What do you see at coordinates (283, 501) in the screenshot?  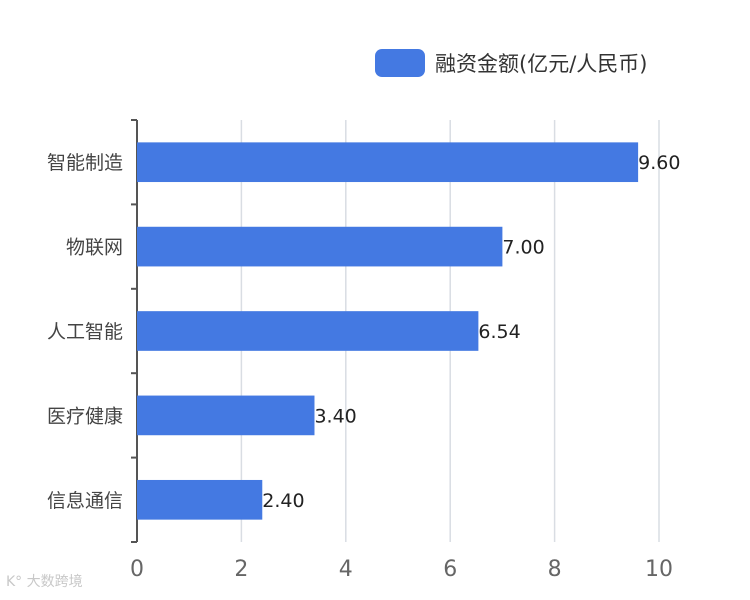 I see `bar-value-label: 2.40` at bounding box center [283, 501].